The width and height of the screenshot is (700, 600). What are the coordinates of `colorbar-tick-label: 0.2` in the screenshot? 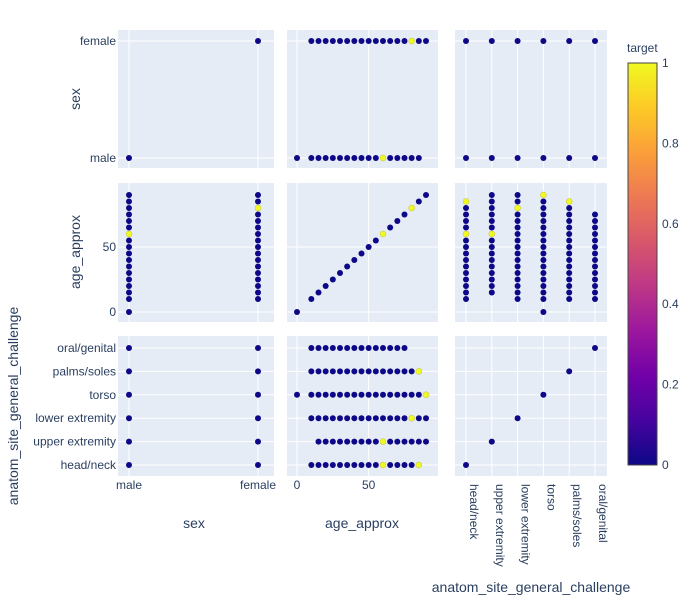 It's located at (670, 385).